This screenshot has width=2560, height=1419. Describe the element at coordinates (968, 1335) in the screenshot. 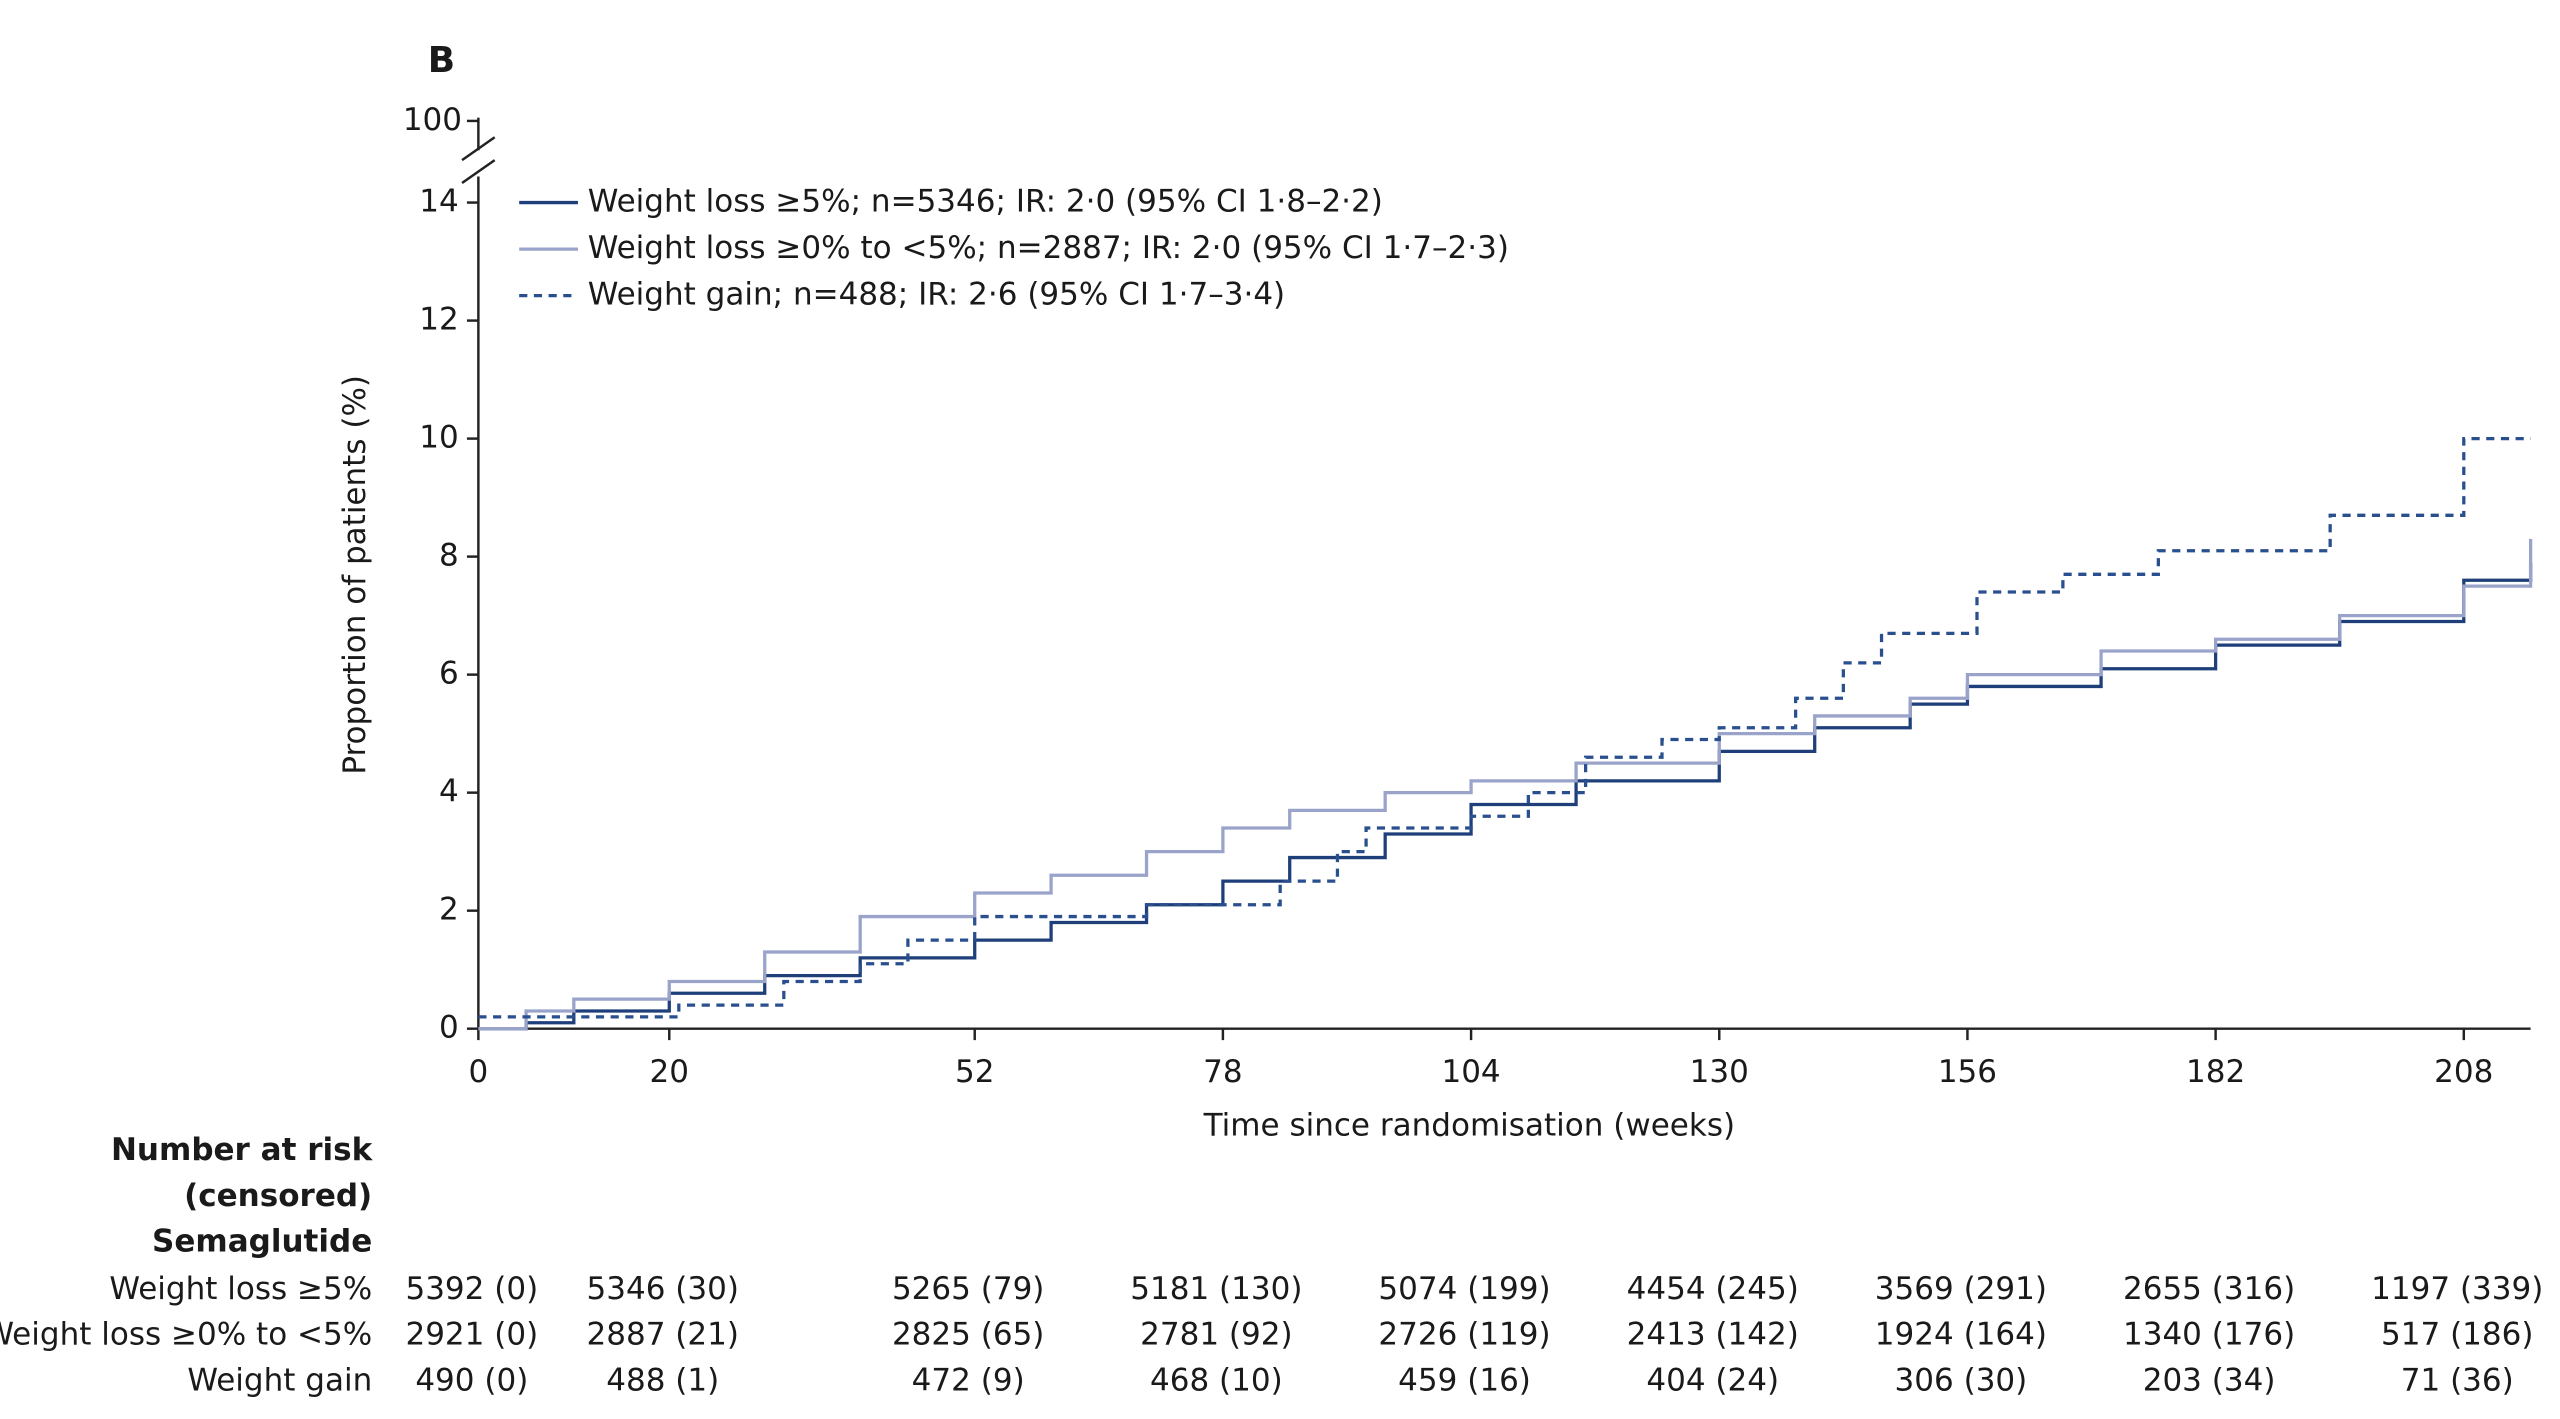

I see `risk-cell: 2825 (65)` at that location.